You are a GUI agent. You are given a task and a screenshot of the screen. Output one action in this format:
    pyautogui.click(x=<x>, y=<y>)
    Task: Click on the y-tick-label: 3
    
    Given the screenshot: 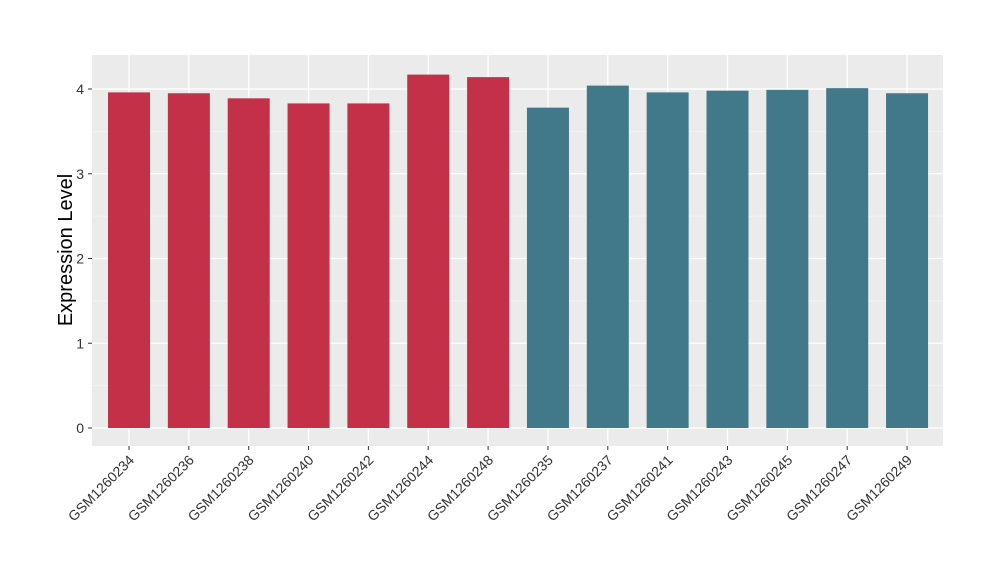 What is the action you would take?
    pyautogui.click(x=80, y=174)
    